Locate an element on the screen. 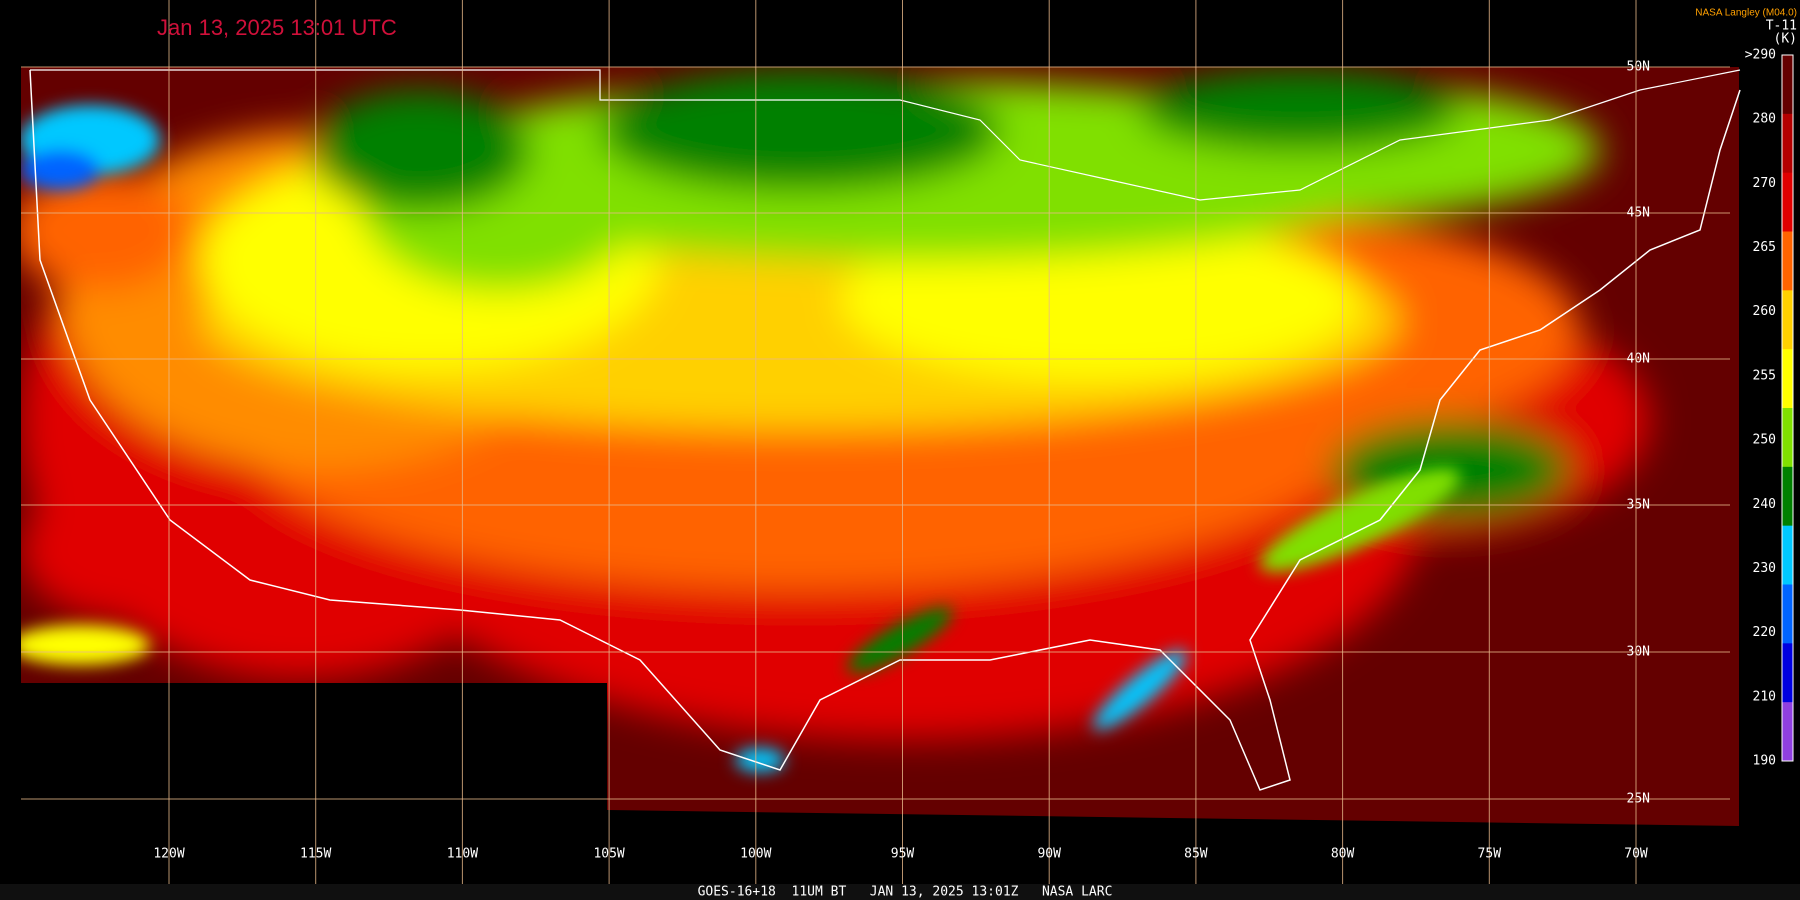 Image resolution: width=1800 pixels, height=900 pixels. latitude-label: 30N is located at coordinates (1638, 652).